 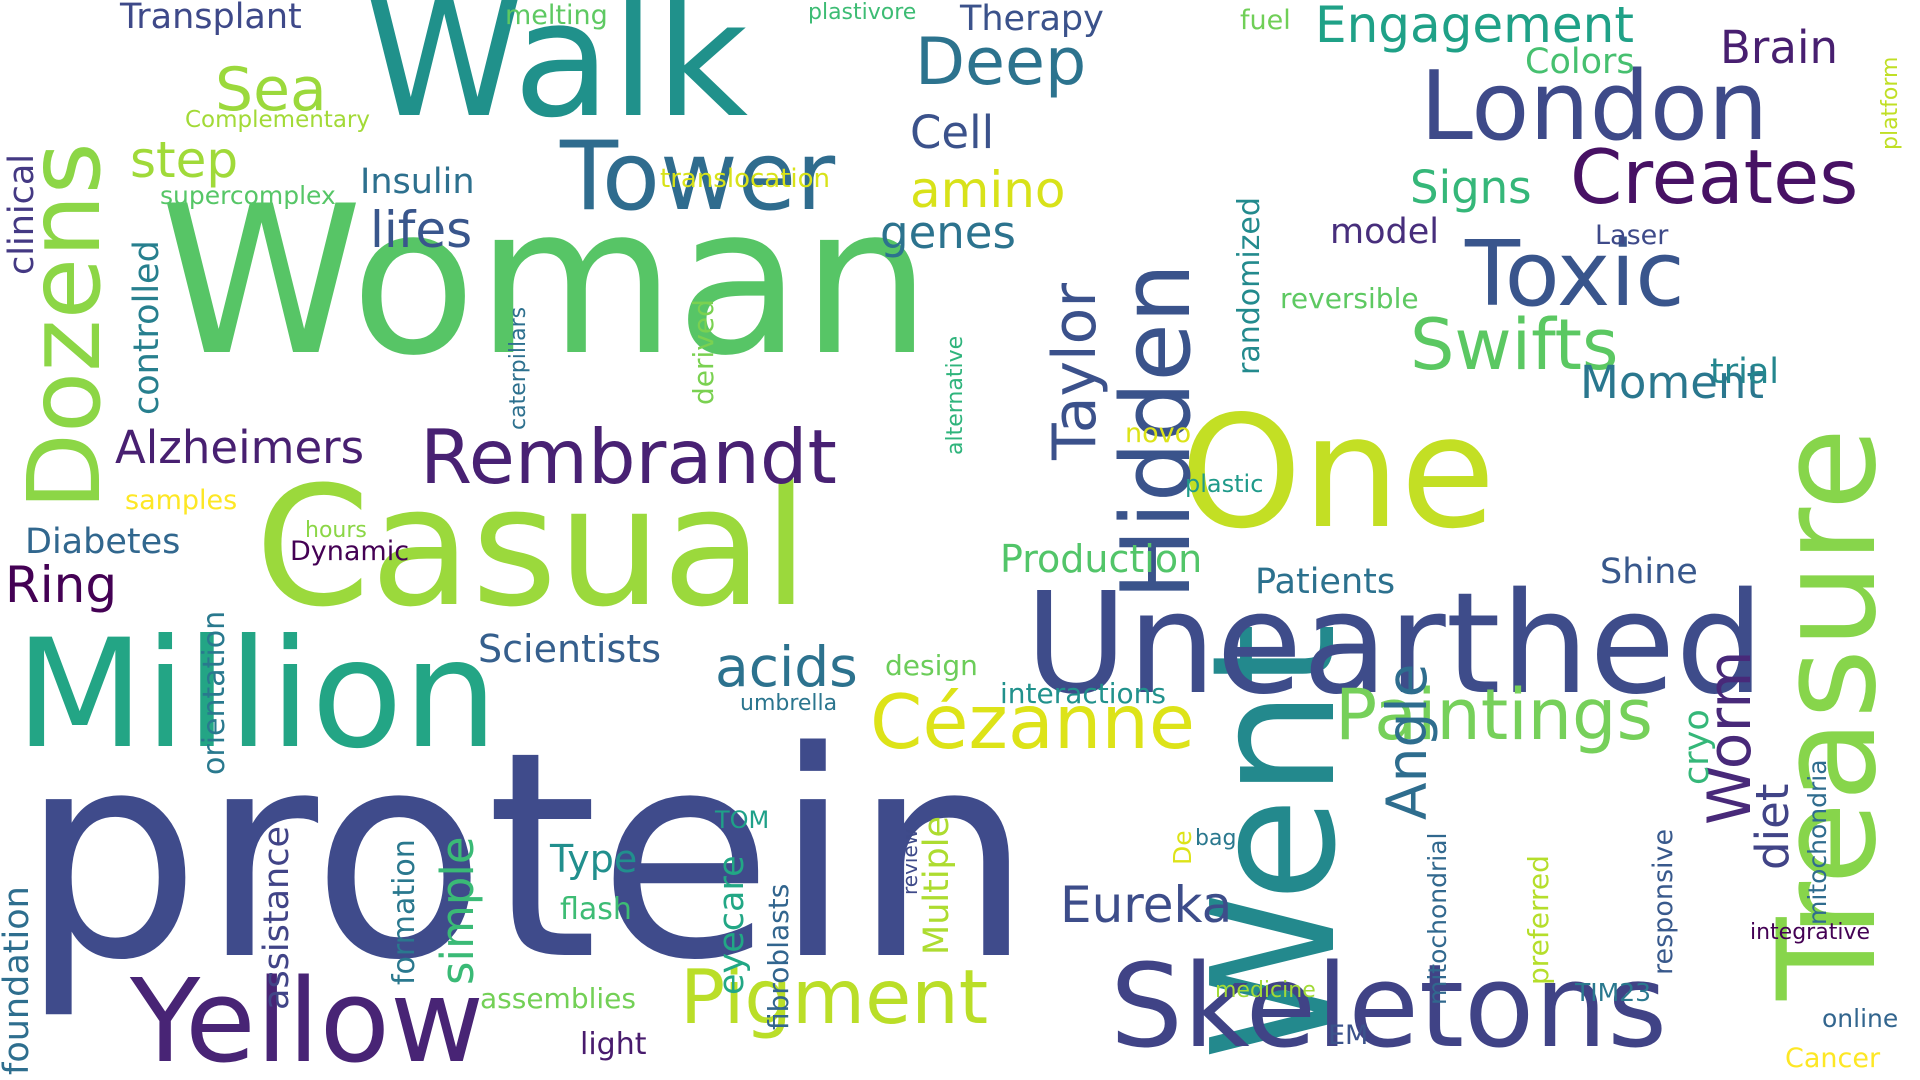 What do you see at coordinates (147, 327) in the screenshot?
I see `word-cloud-word: controlled` at bounding box center [147, 327].